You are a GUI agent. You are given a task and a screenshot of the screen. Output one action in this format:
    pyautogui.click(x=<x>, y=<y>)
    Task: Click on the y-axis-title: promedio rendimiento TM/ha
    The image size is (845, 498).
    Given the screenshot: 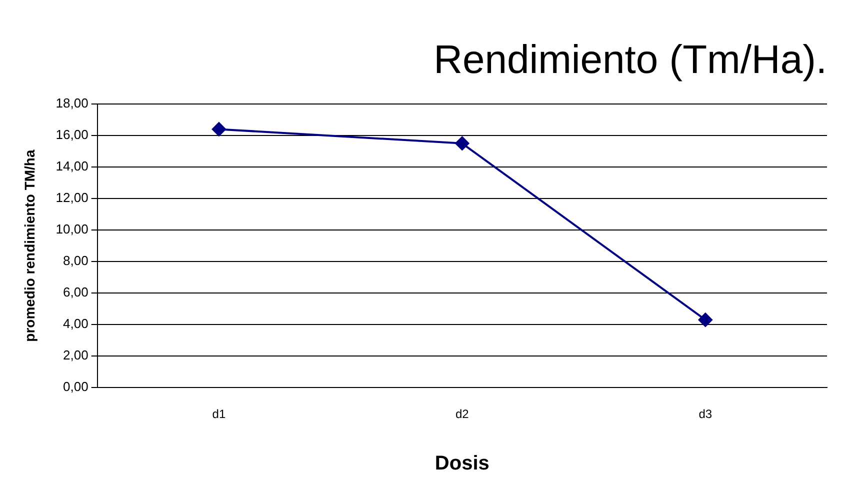 What is the action you would take?
    pyautogui.click(x=29, y=246)
    